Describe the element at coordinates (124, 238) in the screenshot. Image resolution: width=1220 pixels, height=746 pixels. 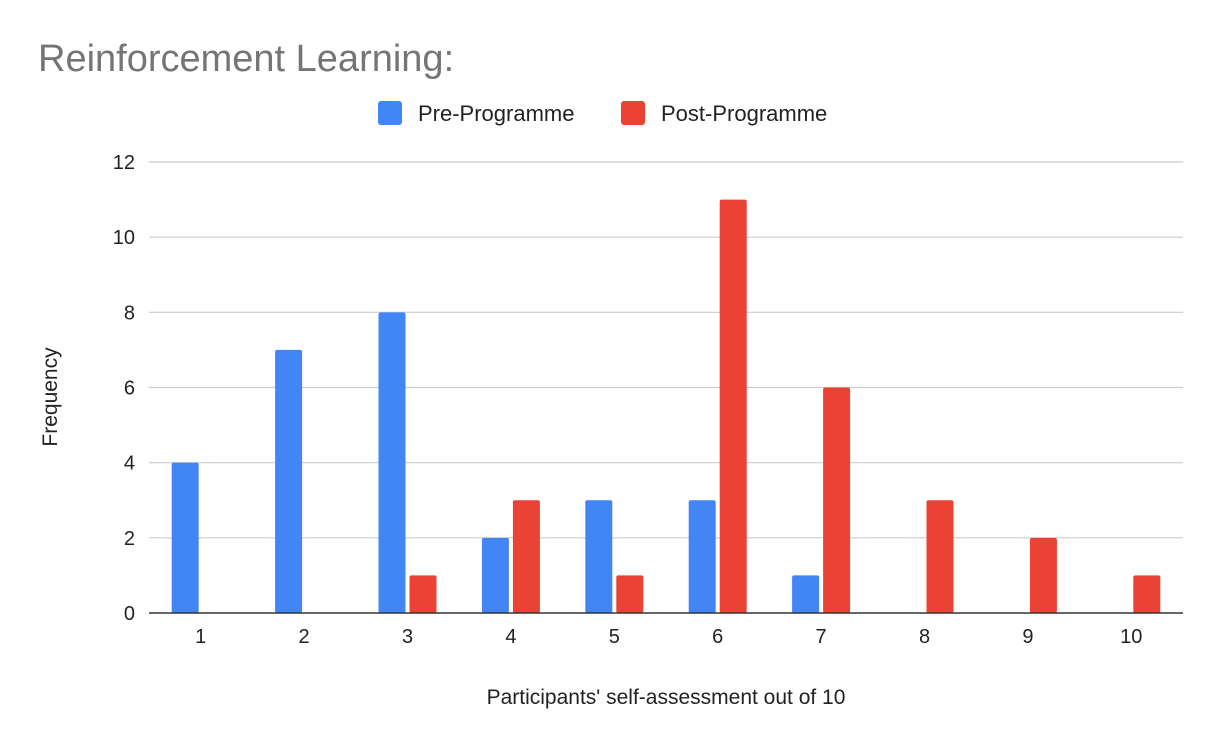
I see `y-tick-label-10: 10` at that location.